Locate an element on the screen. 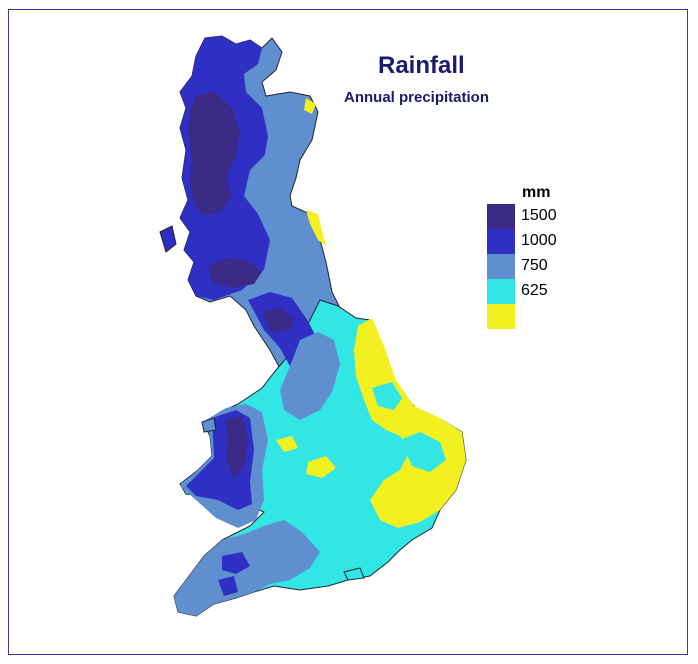 The width and height of the screenshot is (698, 664). midlands-dry-patch is located at coordinates (387, 396).